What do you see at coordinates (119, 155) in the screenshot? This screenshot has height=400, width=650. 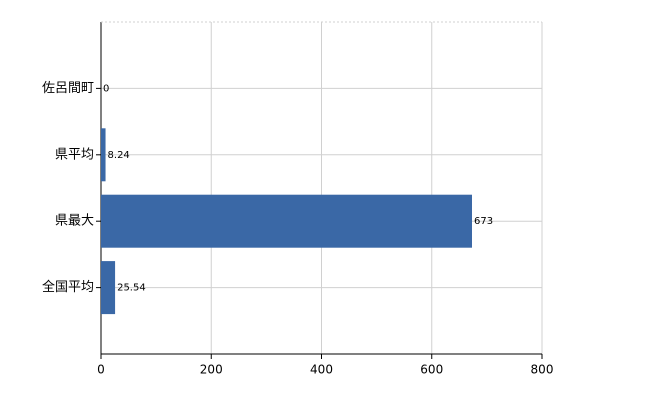 I see `data-label: 8.24` at bounding box center [119, 155].